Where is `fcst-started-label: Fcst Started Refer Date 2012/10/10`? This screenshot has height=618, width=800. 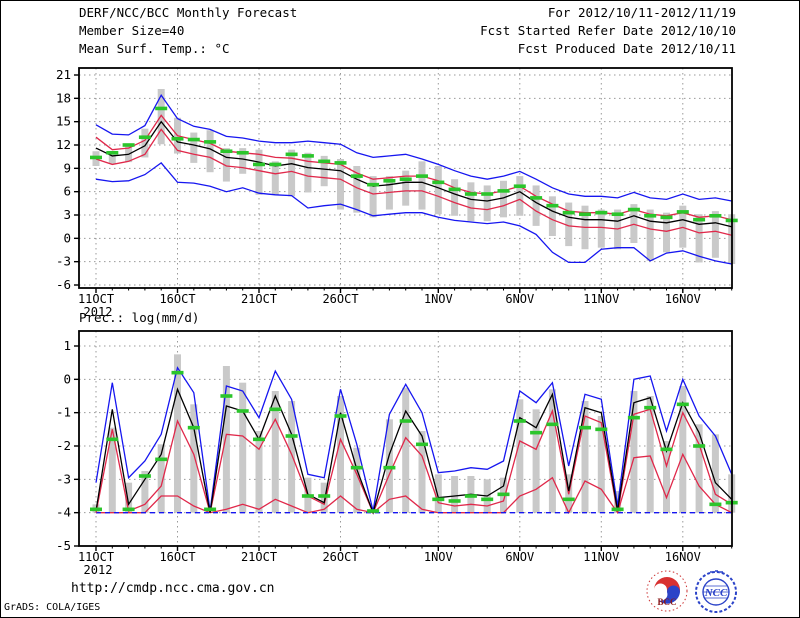
fcst-started-label: Fcst Started Refer Date 2012/10/10 is located at coordinates (608, 30).